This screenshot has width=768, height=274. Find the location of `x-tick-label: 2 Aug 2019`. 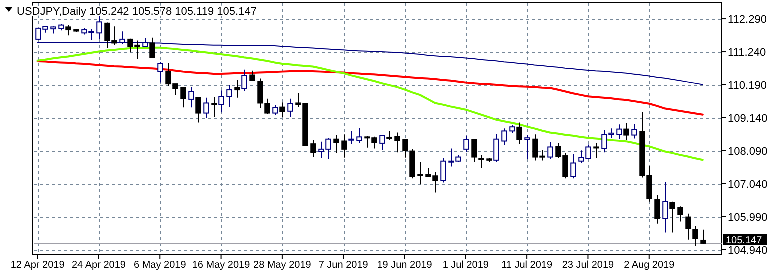

x-tick-label: 2 Aug 2019 is located at coordinates (650, 265).